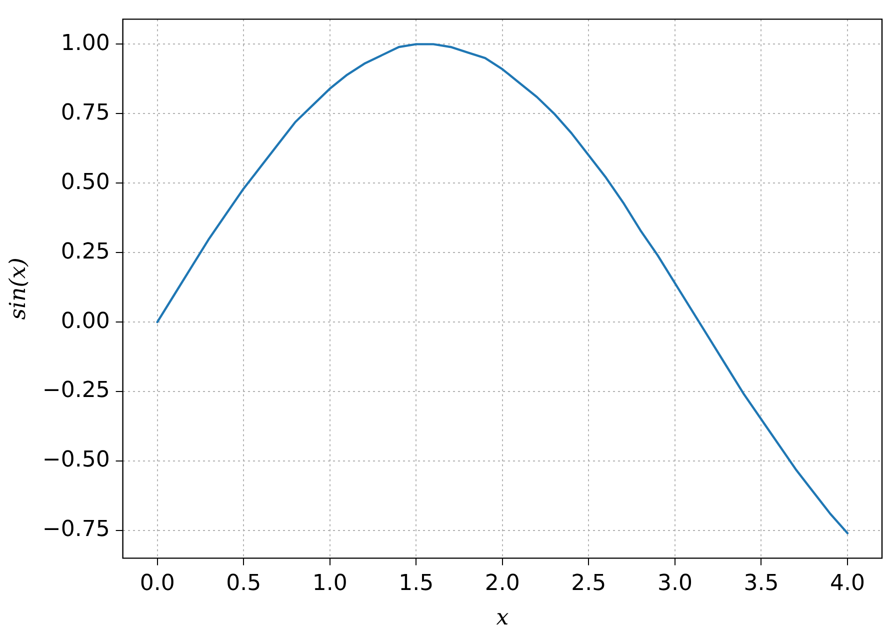  I want to click on y-tick-label: 0.50, so click(85, 182).